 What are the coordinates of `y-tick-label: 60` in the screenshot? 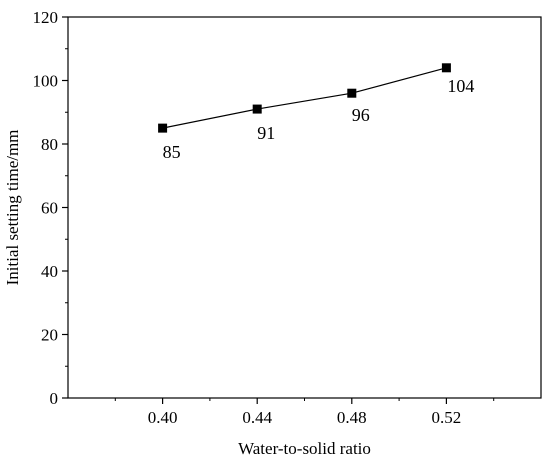 It's located at (49, 208).